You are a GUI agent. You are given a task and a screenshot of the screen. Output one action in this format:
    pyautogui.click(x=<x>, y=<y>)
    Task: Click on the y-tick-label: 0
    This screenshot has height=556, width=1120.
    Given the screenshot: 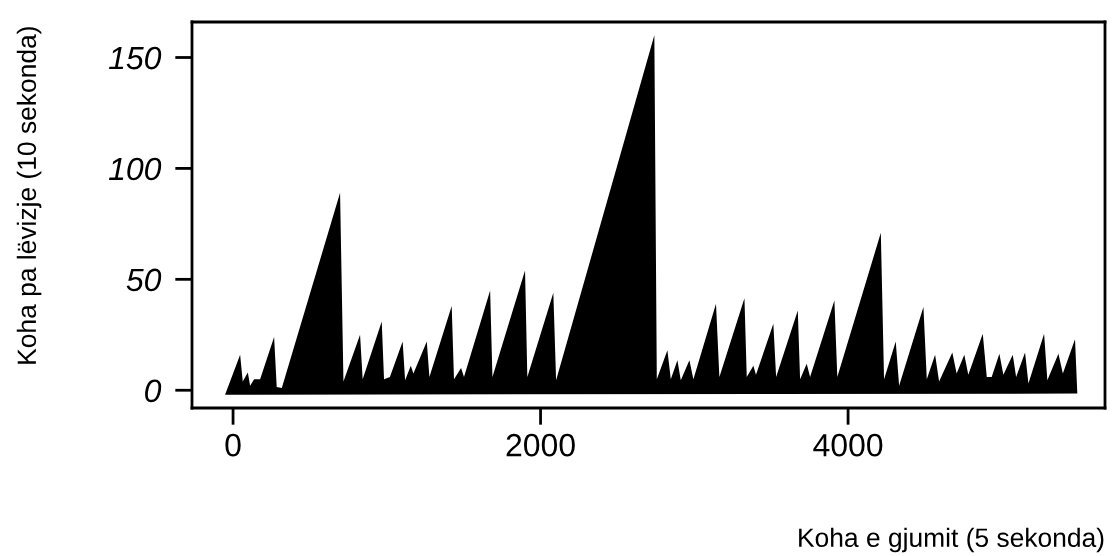 What is the action you would take?
    pyautogui.click(x=153, y=391)
    